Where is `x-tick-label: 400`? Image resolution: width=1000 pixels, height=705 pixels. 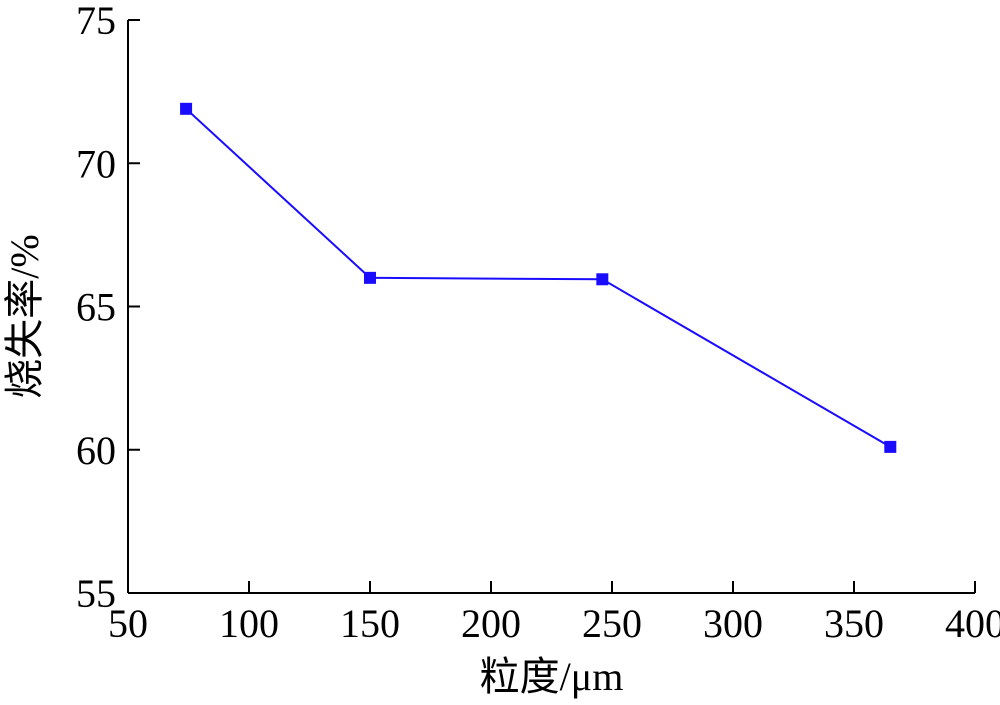 x-tick-label: 400 is located at coordinates (972, 623).